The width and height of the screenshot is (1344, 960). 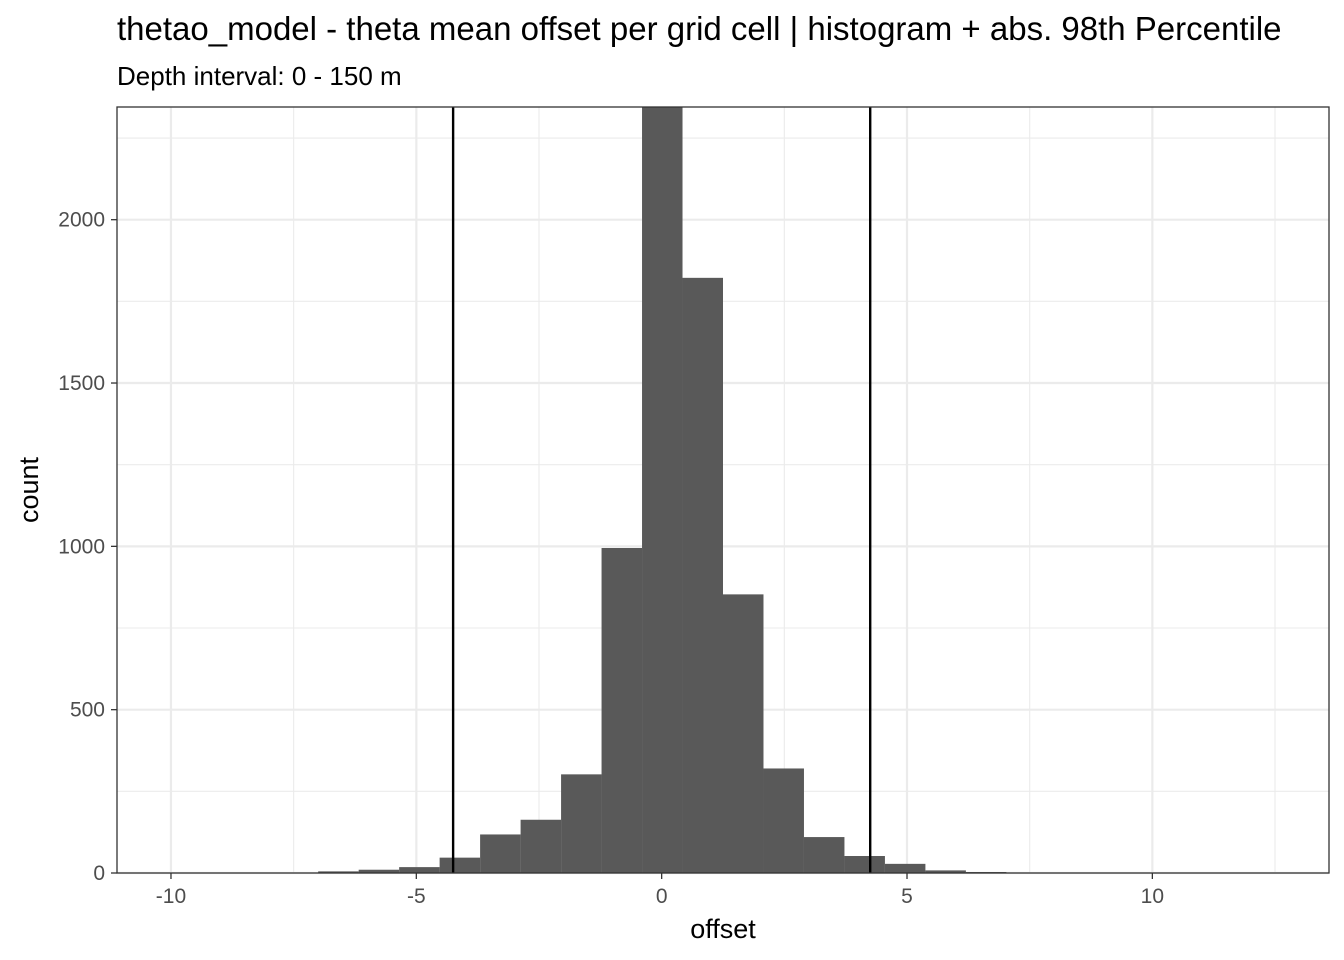 What do you see at coordinates (29, 489) in the screenshot?
I see `y-axis-title: count` at bounding box center [29, 489].